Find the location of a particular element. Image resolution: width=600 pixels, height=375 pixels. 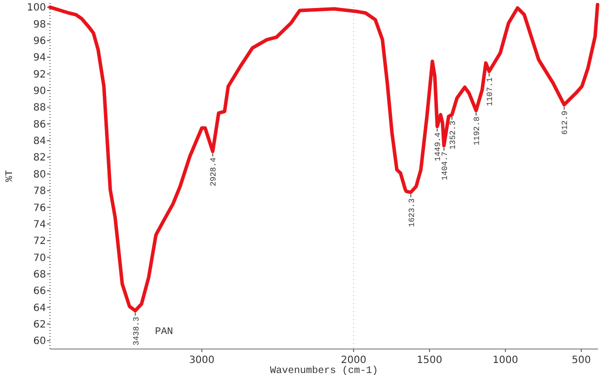

y-axis-title: %T is located at coordinates (10, 176).